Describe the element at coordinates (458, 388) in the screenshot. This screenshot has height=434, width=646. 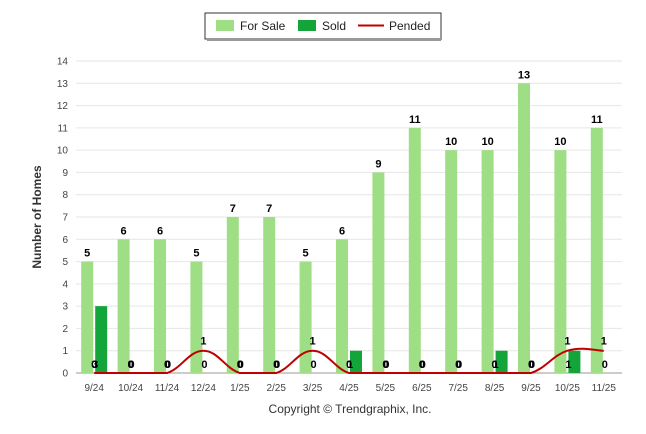
I see `x-tick-label: 7/25` at that location.